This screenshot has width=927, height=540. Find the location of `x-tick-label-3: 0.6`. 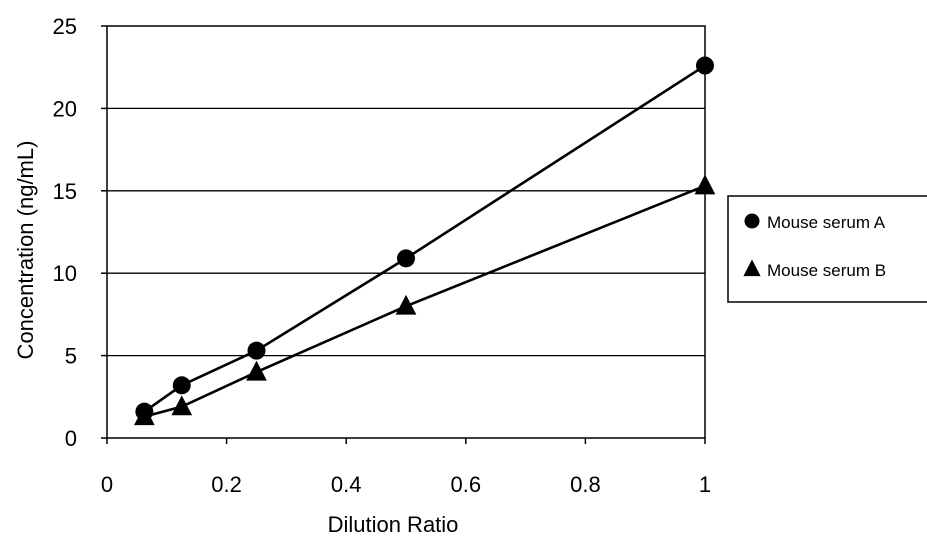

x-tick-label-3: 0.6 is located at coordinates (466, 484).